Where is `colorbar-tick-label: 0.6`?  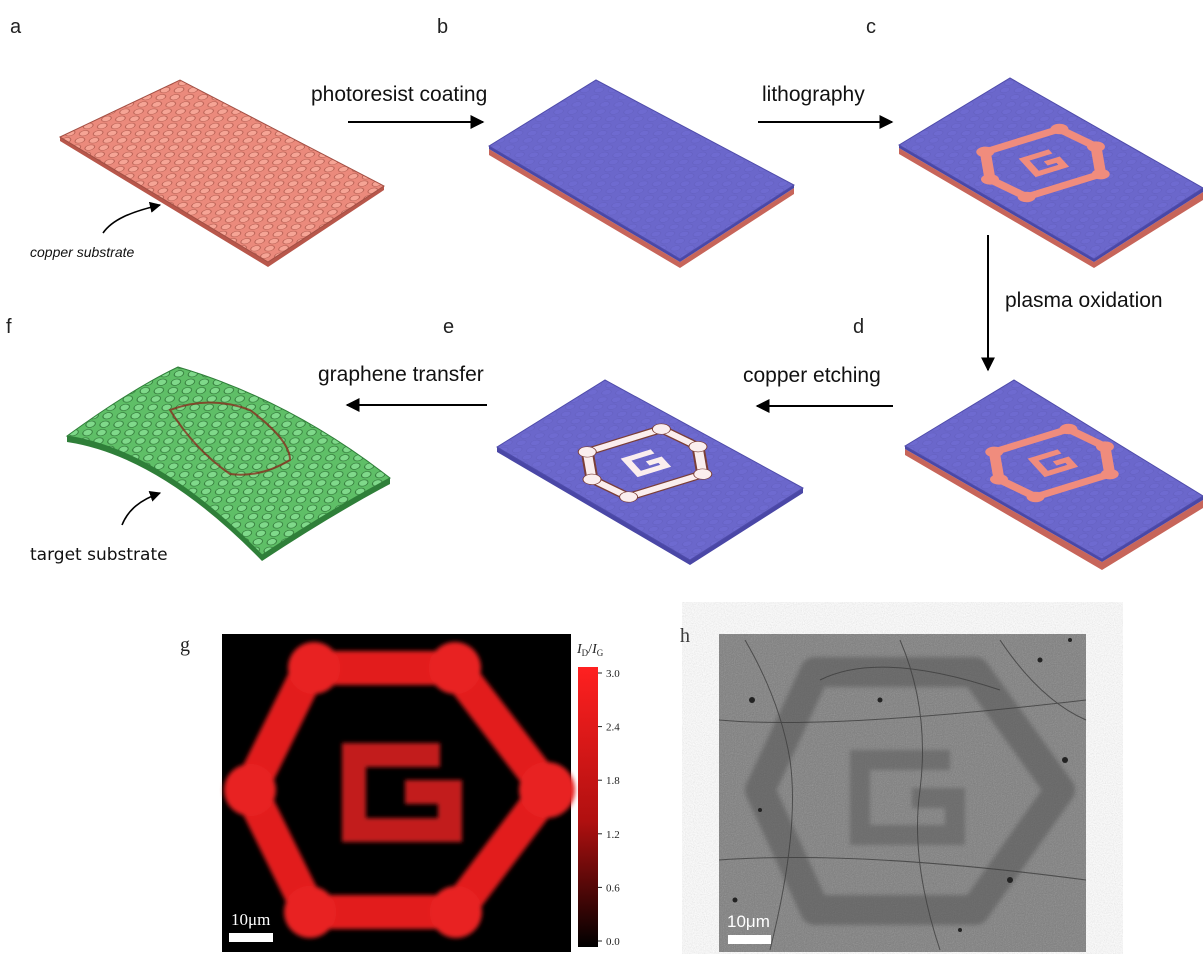
colorbar-tick-label: 0.6 is located at coordinates (613, 888).